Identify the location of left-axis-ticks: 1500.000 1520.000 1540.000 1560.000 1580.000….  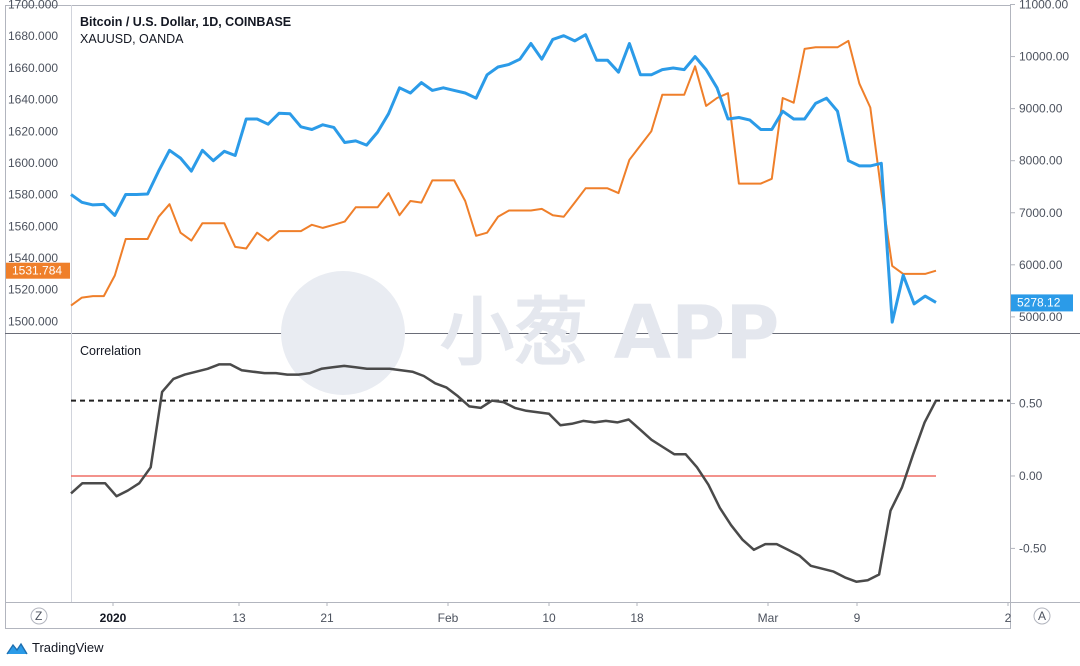
(33, 164).